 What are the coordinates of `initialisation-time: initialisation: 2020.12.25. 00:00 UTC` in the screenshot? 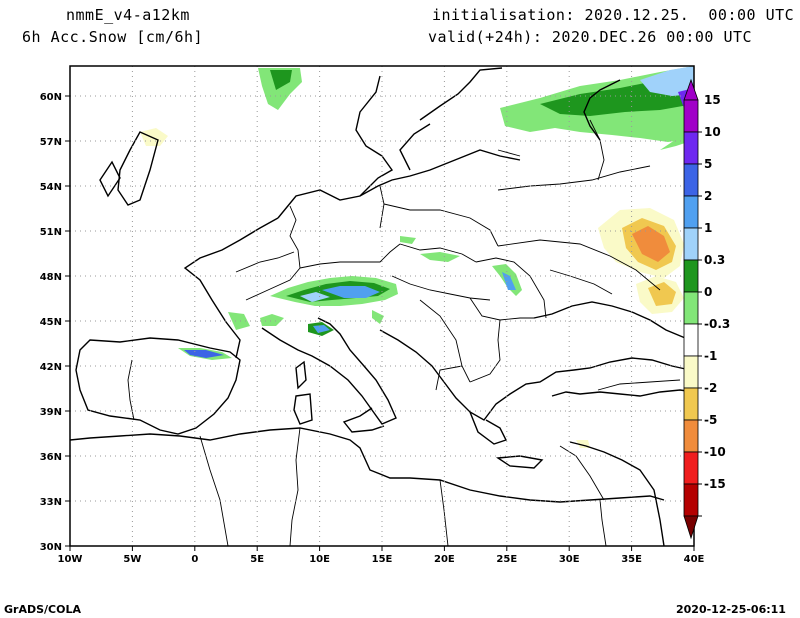 It's located at (613, 15).